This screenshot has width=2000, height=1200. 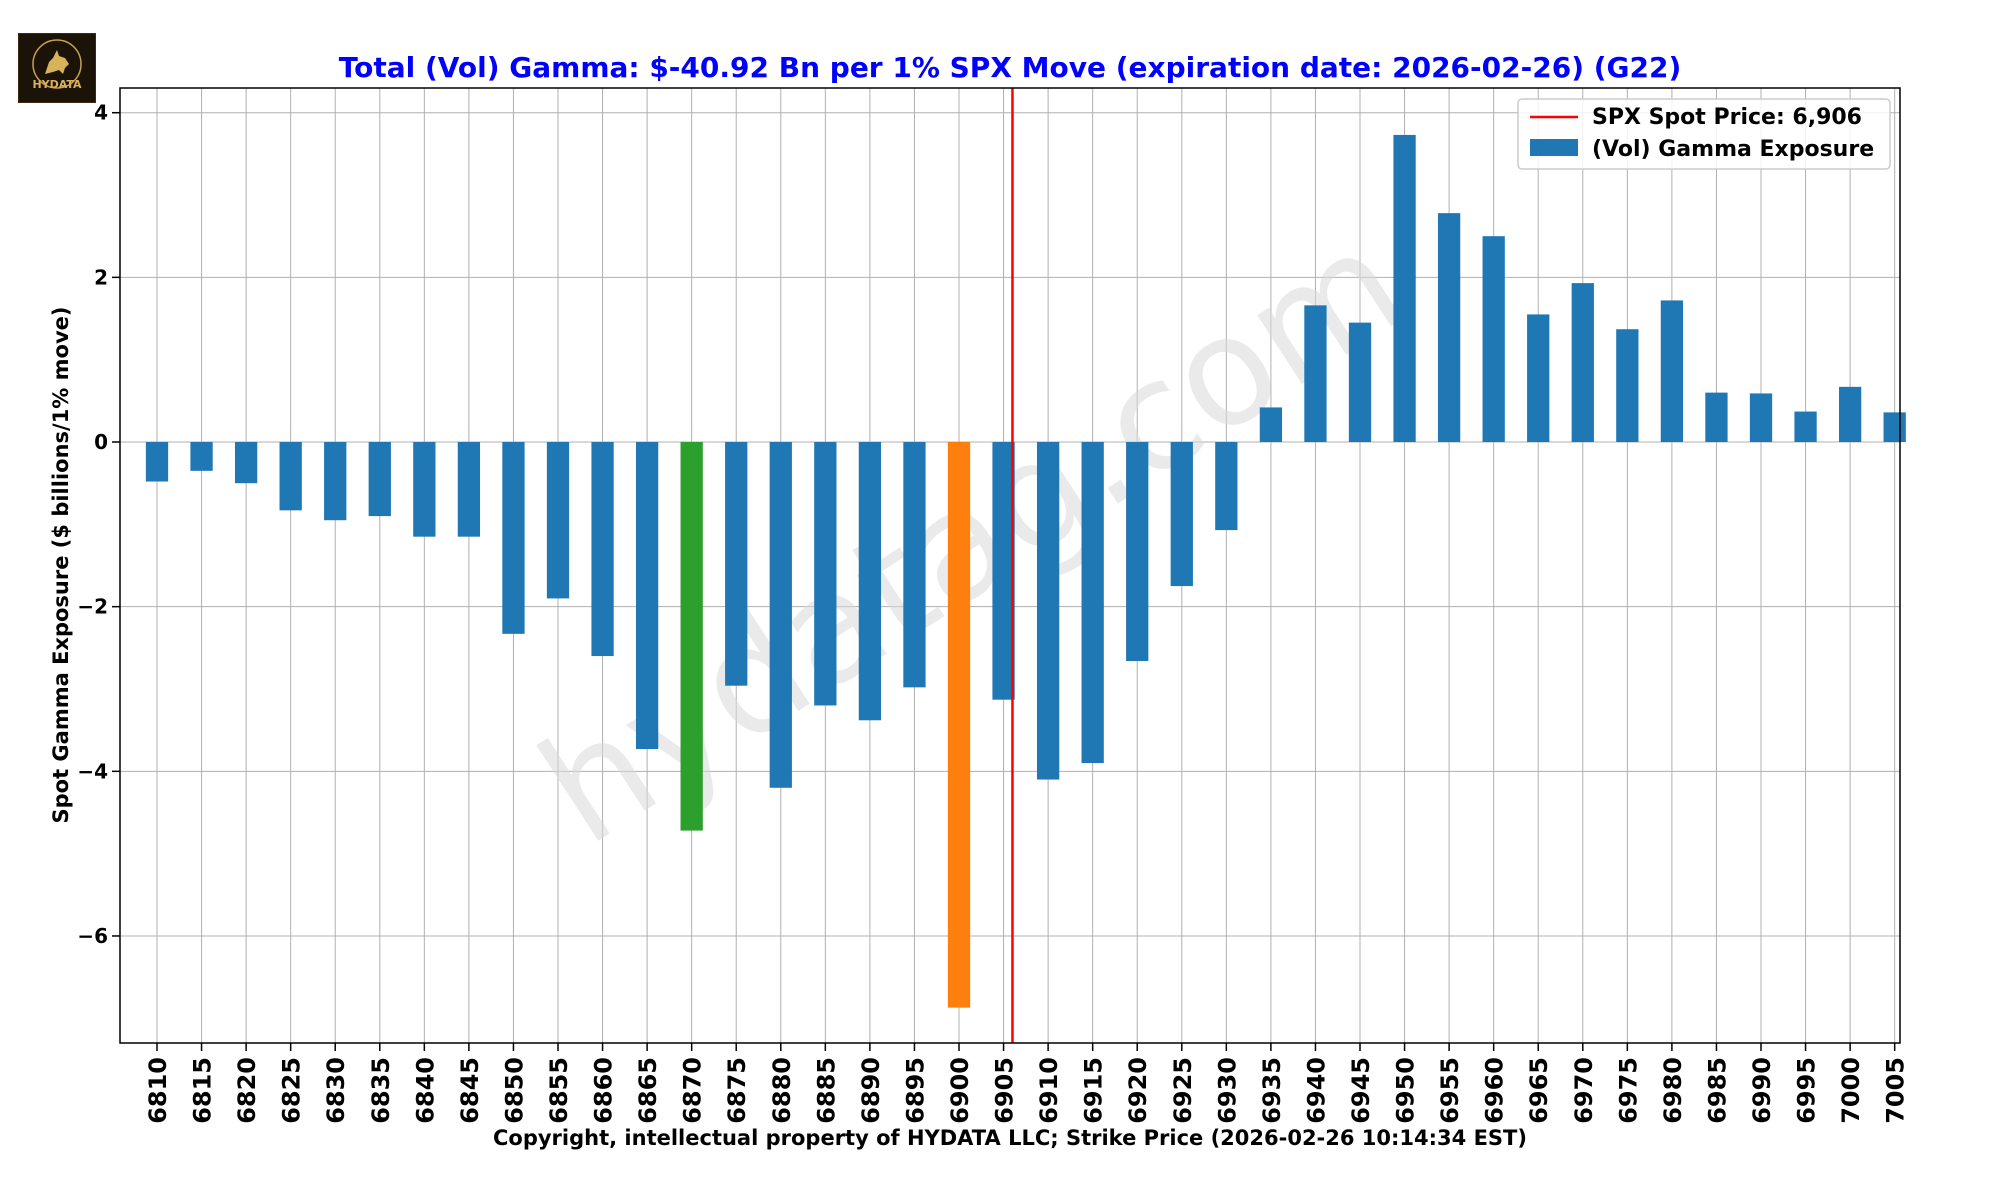 What do you see at coordinates (336, 1090) in the screenshot?
I see `x-tick-label-6830: 6830` at bounding box center [336, 1090].